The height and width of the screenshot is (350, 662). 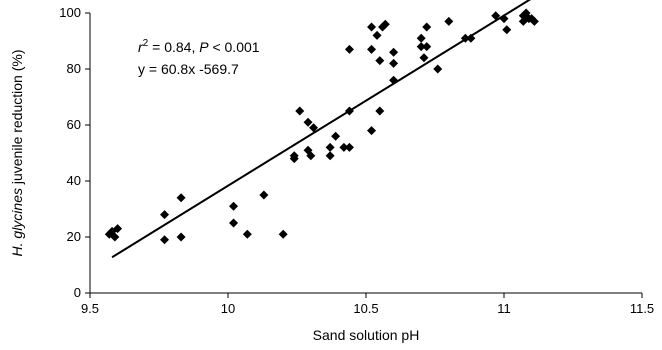 I want to click on r2-superscript: 2, so click(x=146, y=43).